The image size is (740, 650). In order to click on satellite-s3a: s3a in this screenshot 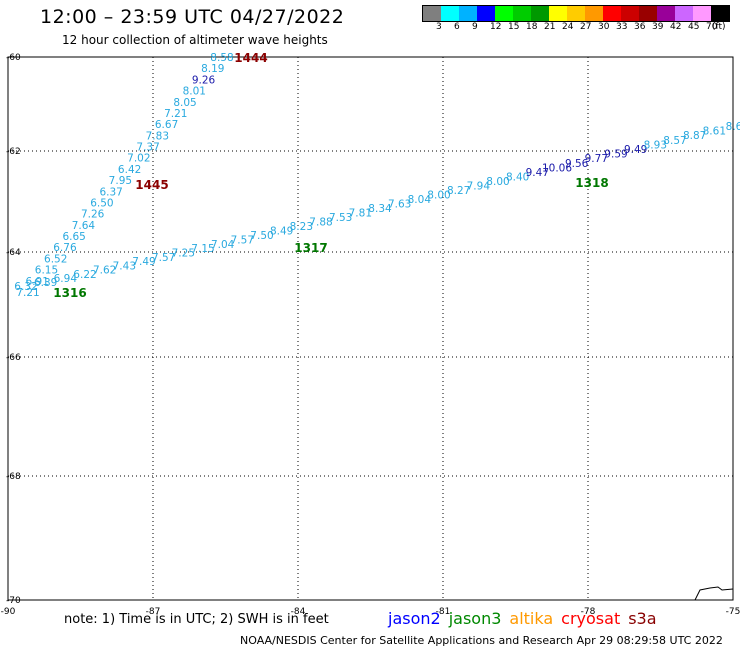, I will do `click(642, 618)`.